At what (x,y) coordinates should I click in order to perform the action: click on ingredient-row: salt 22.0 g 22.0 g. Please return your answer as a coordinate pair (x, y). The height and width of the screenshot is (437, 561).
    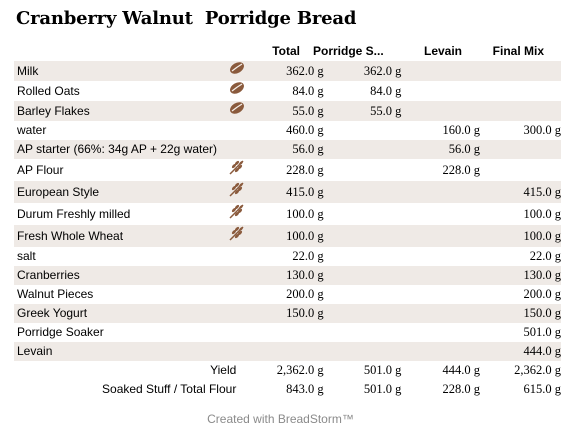
    Looking at the image, I should click on (287, 256).